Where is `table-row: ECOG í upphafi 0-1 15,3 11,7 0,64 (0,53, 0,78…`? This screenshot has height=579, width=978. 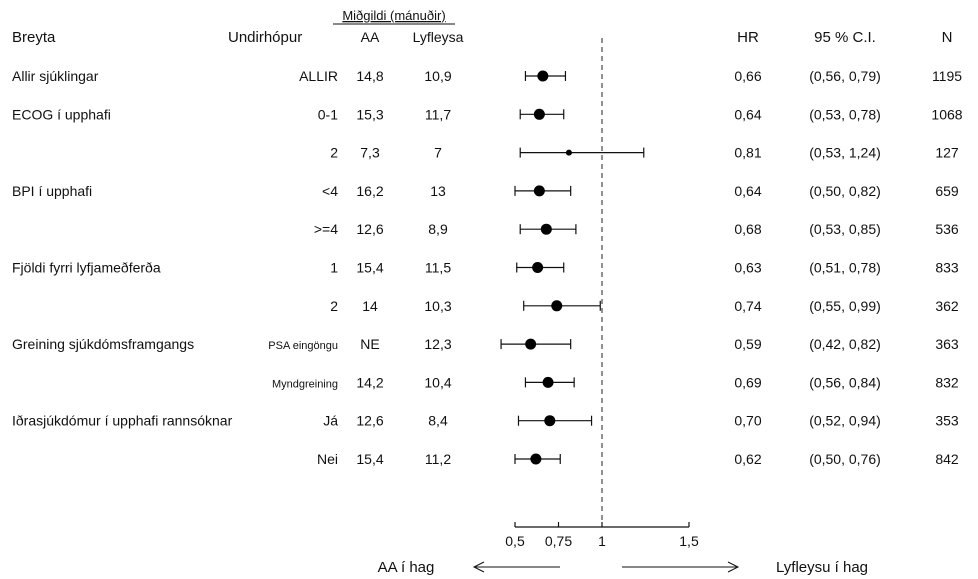 table-row: ECOG í upphafi 0-1 15,3 11,7 0,64 (0,53, 0,78… is located at coordinates (487, 114).